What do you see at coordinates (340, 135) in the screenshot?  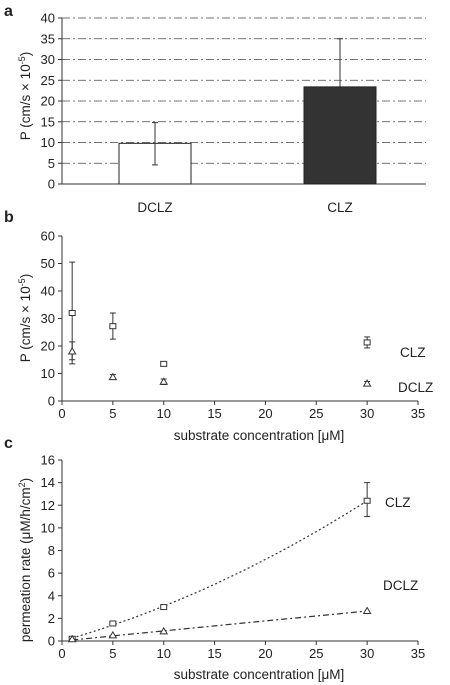 I see `bar-clz` at bounding box center [340, 135].